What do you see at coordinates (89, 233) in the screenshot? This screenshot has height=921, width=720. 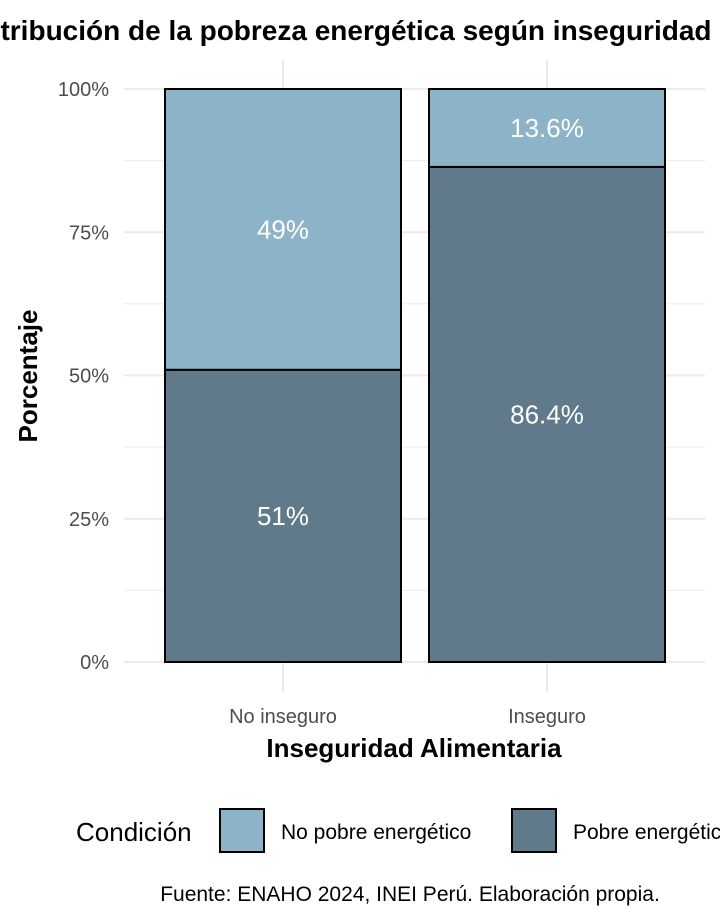 I see `y-tick-label: 75%` at bounding box center [89, 233].